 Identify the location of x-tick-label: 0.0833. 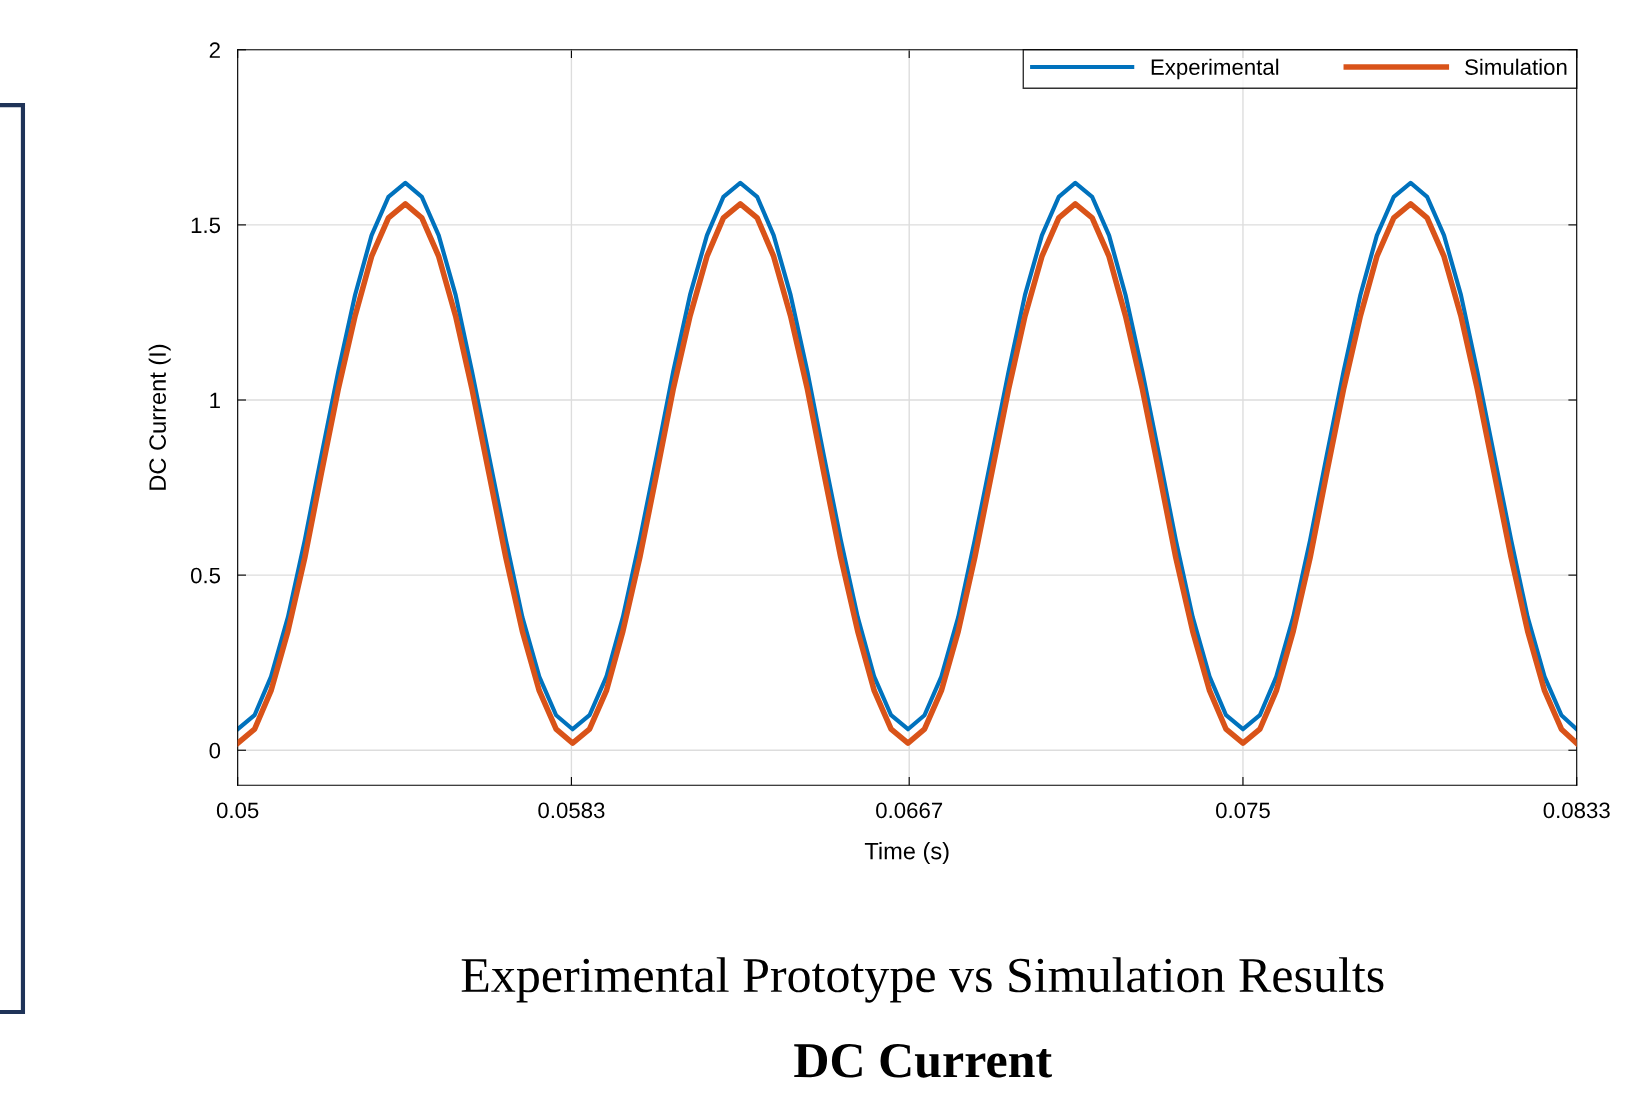
(1576, 810).